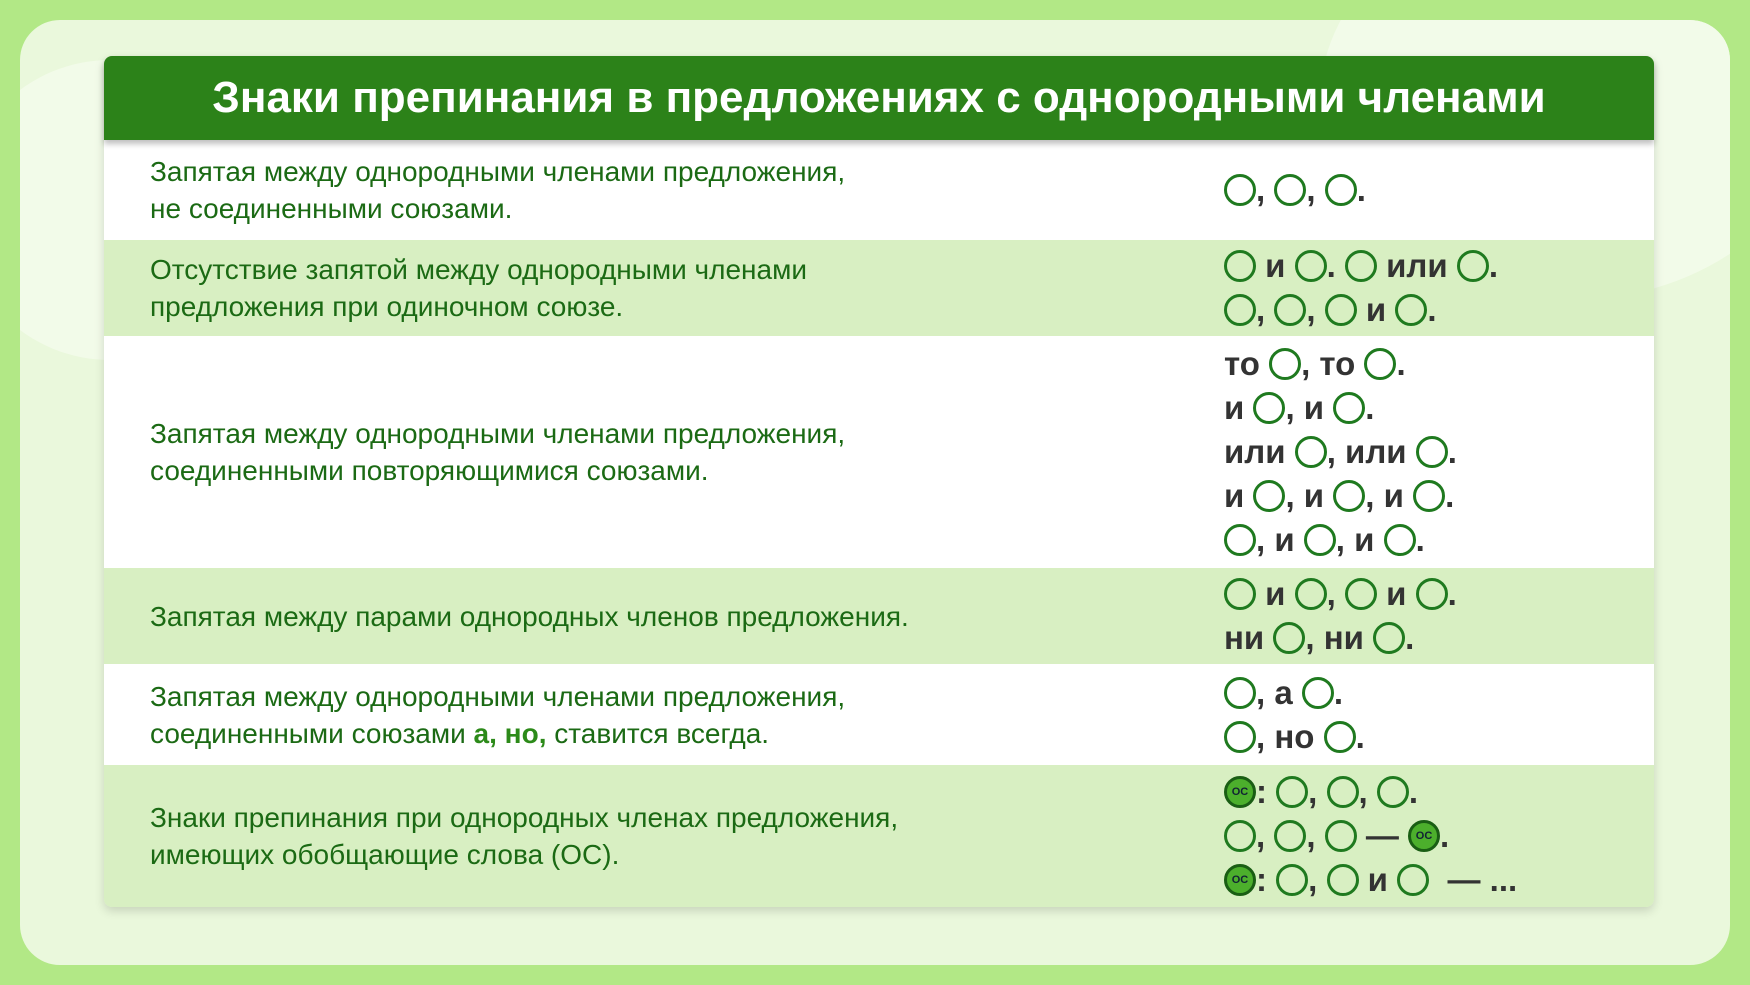  I want to click on text-segment: не соединенными союзами., so click(331, 208).